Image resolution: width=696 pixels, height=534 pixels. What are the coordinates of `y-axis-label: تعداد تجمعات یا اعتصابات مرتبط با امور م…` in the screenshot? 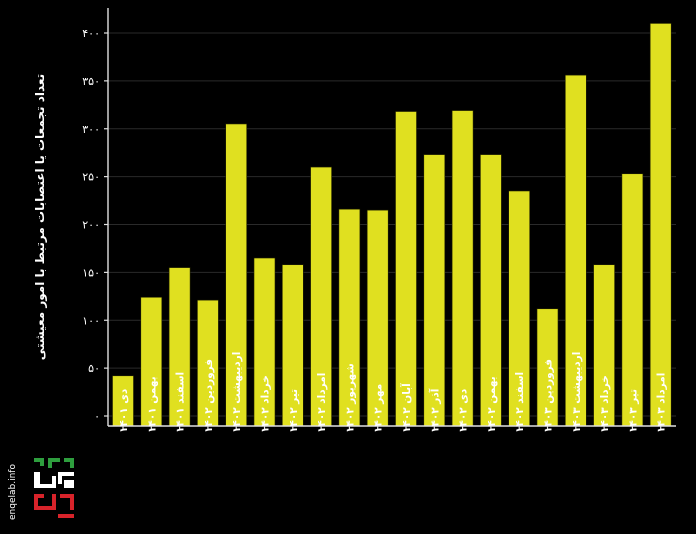 It's located at (40, 217).